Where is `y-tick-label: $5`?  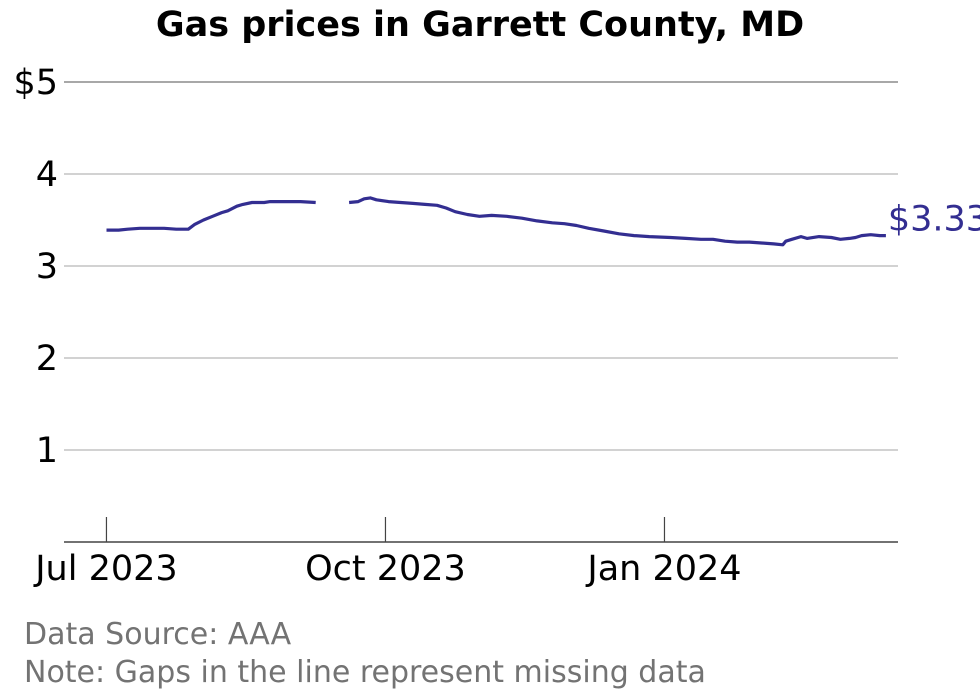 y-tick-label: $5 is located at coordinates (35, 83).